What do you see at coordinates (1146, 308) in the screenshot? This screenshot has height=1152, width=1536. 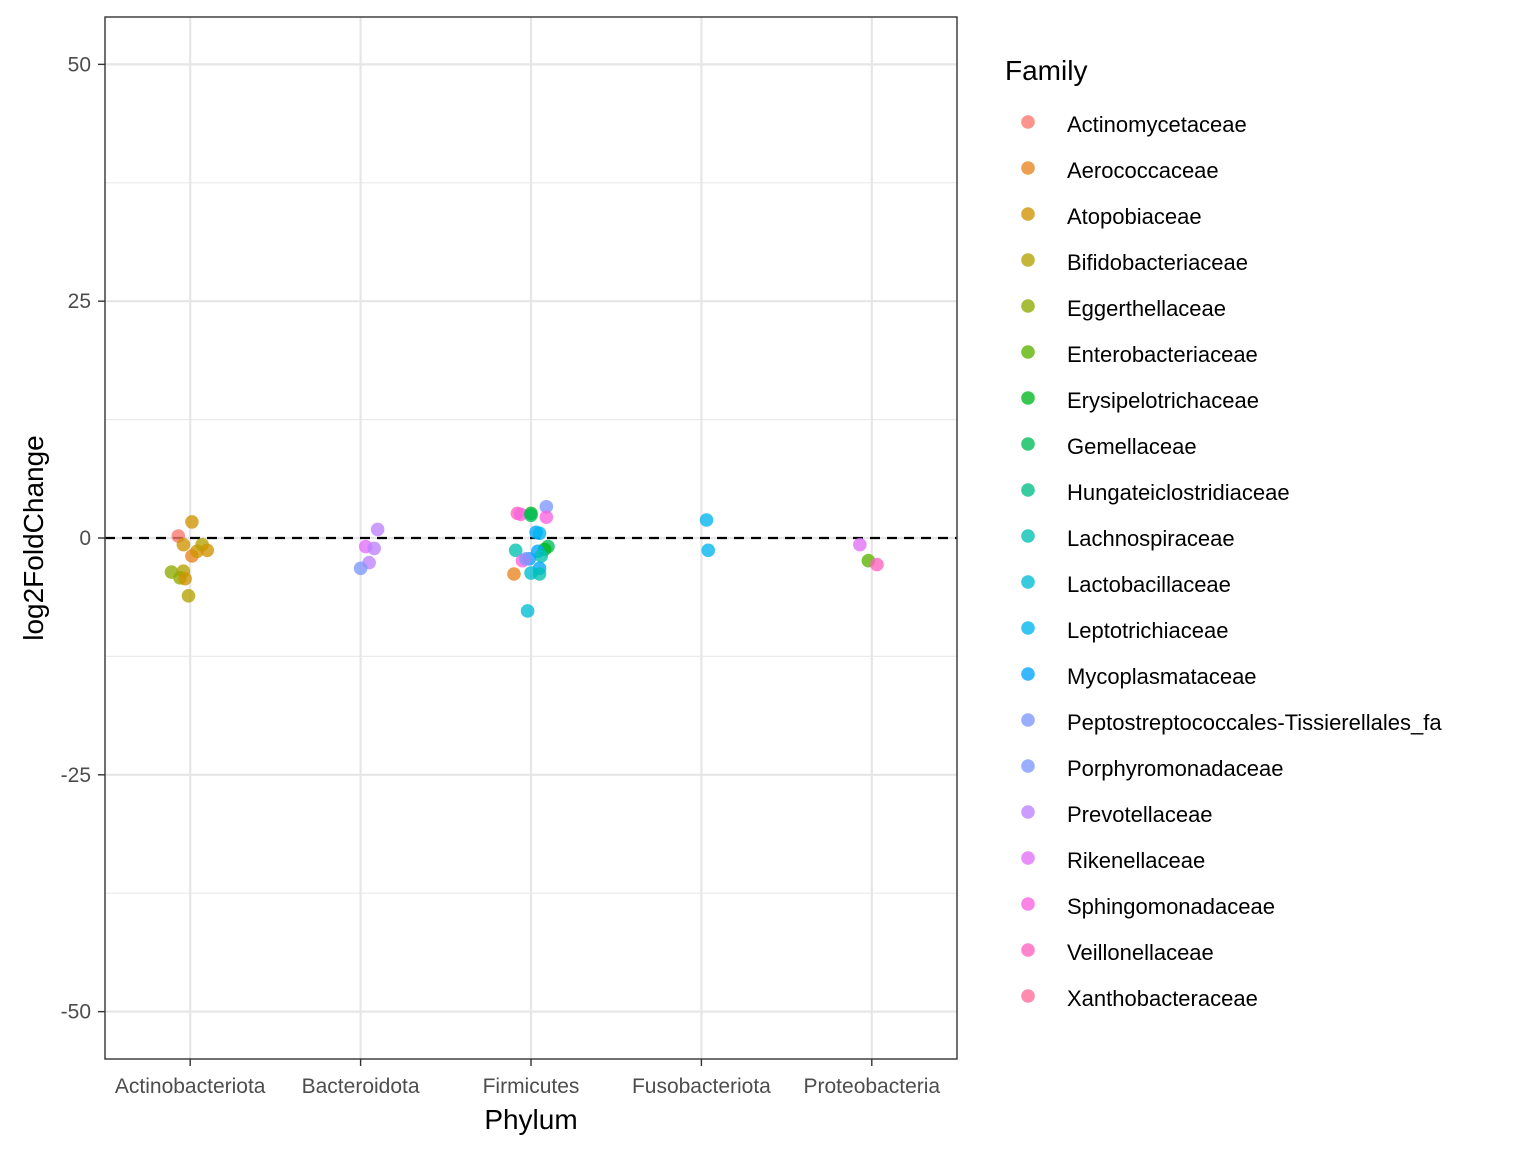 I see `legend-label: Eggerthellaceae` at bounding box center [1146, 308].